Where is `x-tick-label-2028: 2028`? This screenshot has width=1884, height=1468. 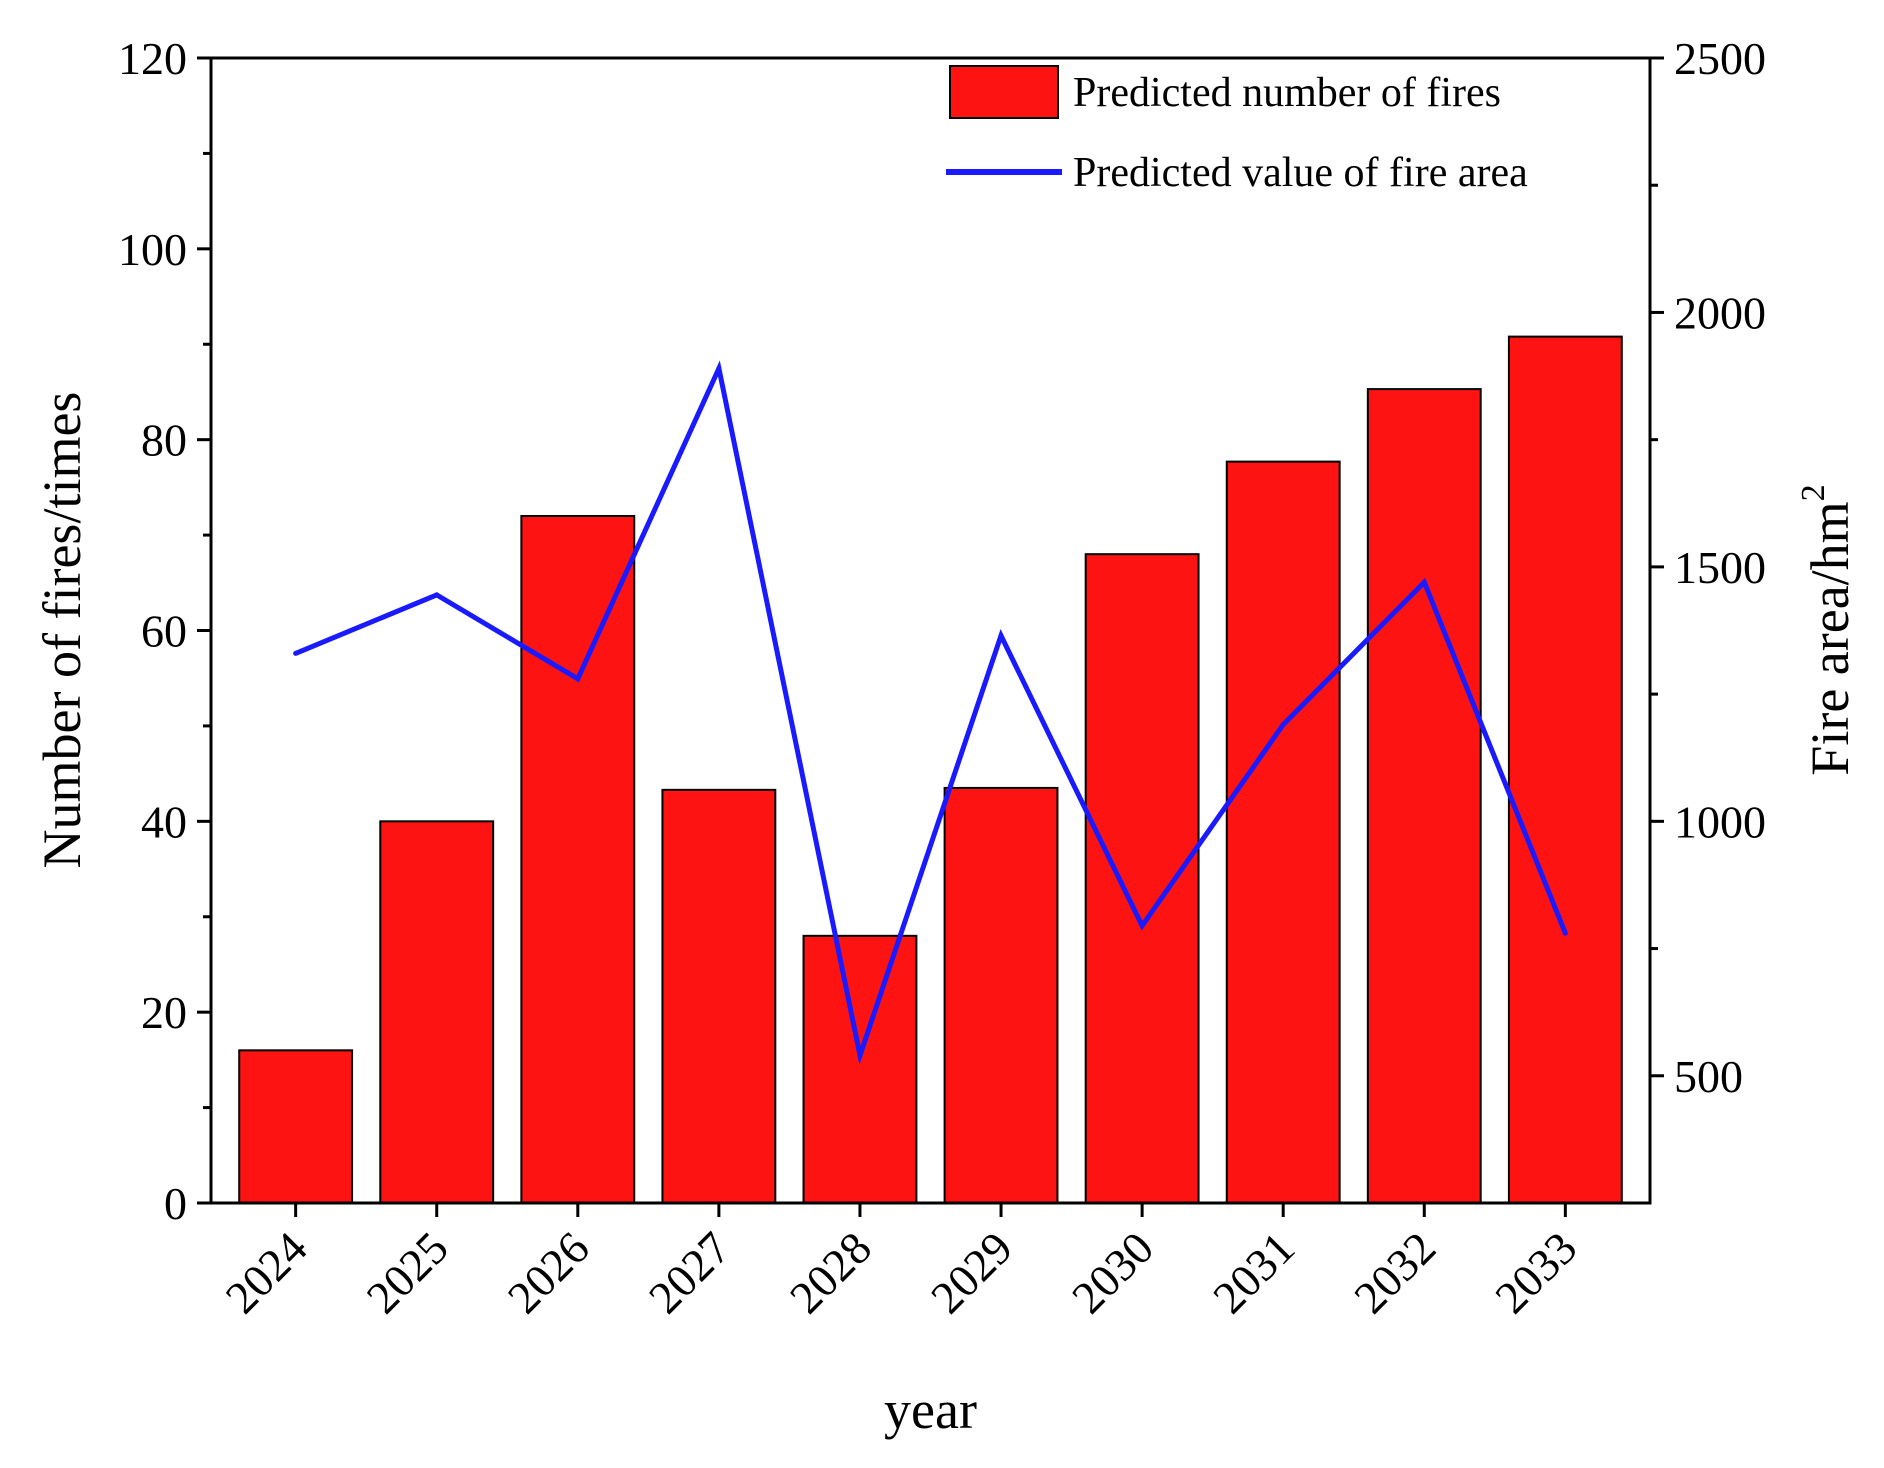 x-tick-label-2028: 2028 is located at coordinates (830, 1272).